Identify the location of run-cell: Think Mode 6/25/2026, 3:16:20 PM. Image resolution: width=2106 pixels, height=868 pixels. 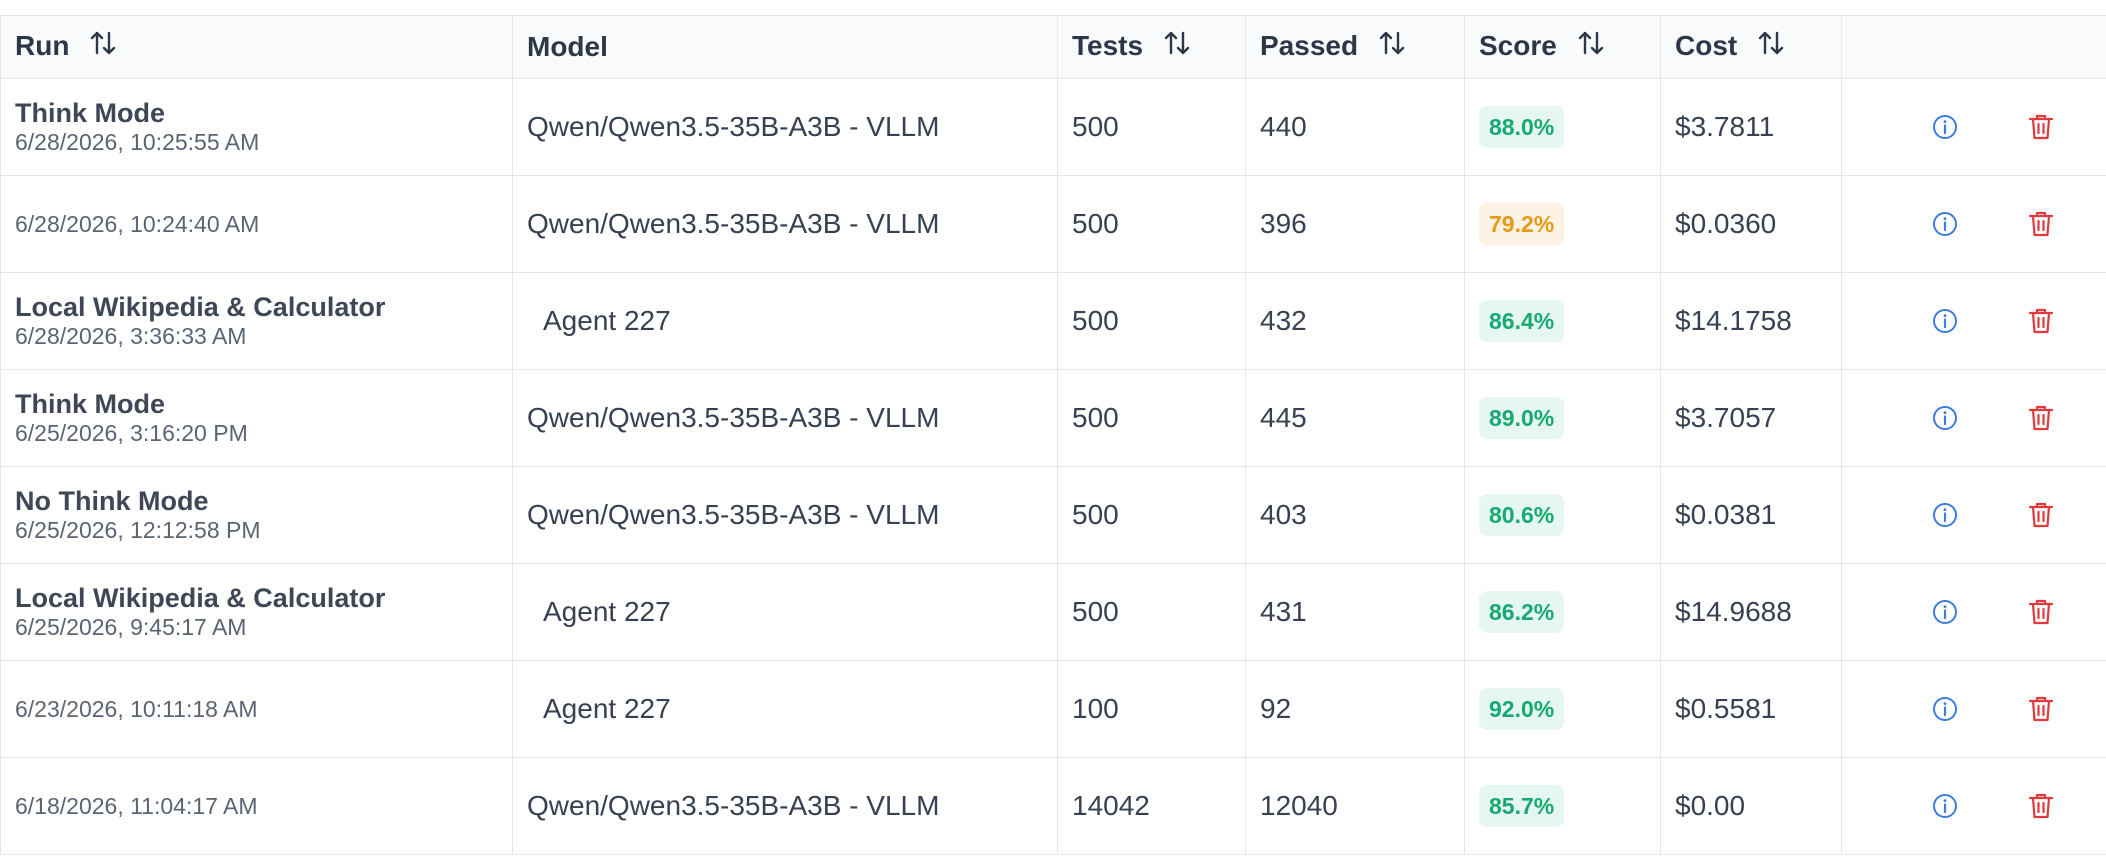
(256, 418).